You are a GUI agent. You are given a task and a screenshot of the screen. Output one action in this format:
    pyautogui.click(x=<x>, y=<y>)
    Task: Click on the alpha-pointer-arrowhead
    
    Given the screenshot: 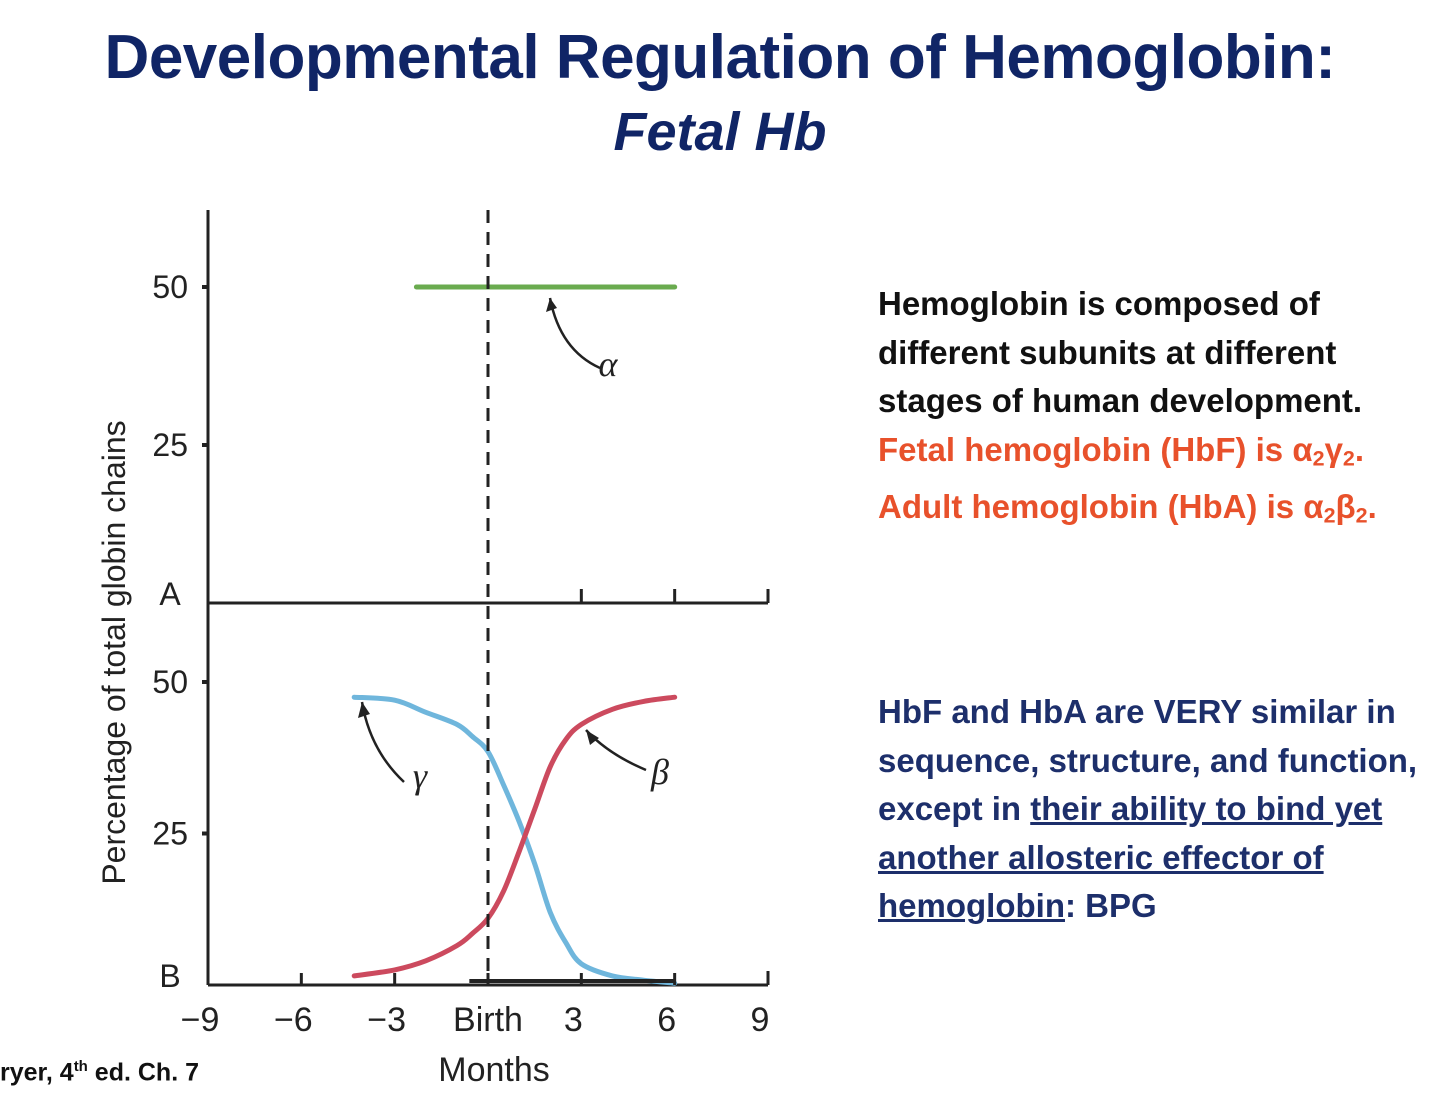 What is the action you would take?
    pyautogui.click(x=551, y=305)
    